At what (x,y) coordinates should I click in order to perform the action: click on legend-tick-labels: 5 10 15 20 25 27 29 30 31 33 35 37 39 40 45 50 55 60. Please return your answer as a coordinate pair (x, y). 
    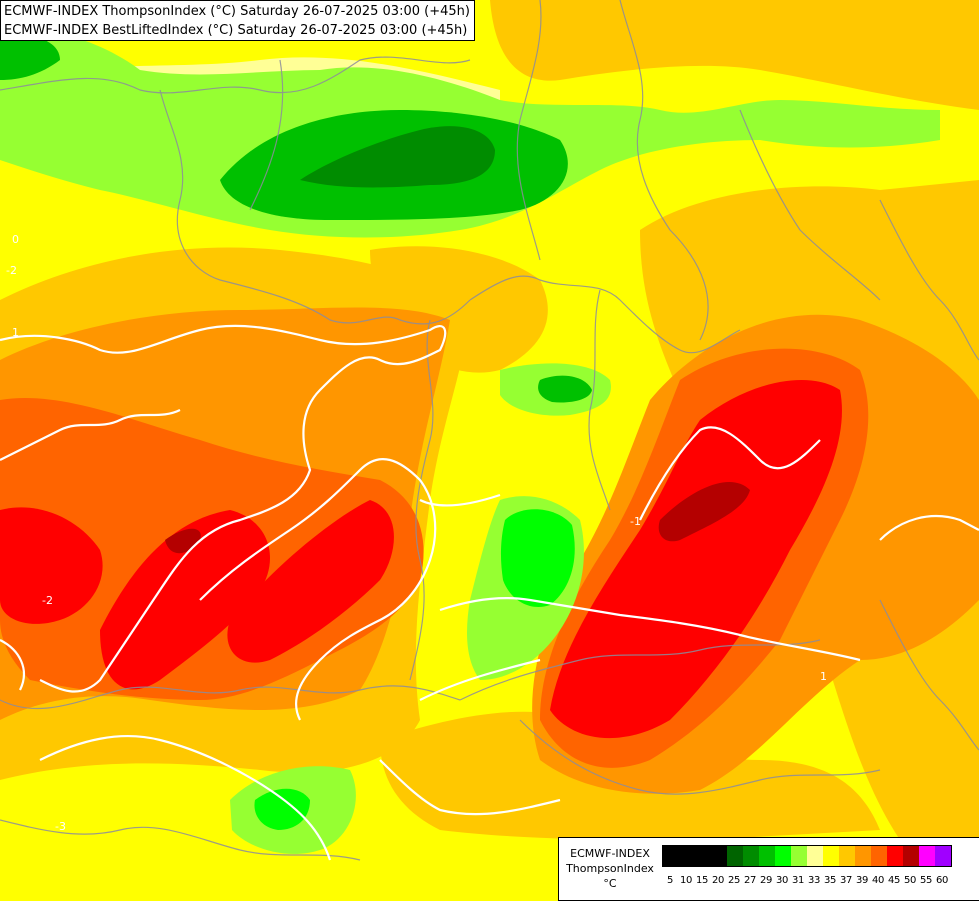
    Looking at the image, I should click on (806, 880).